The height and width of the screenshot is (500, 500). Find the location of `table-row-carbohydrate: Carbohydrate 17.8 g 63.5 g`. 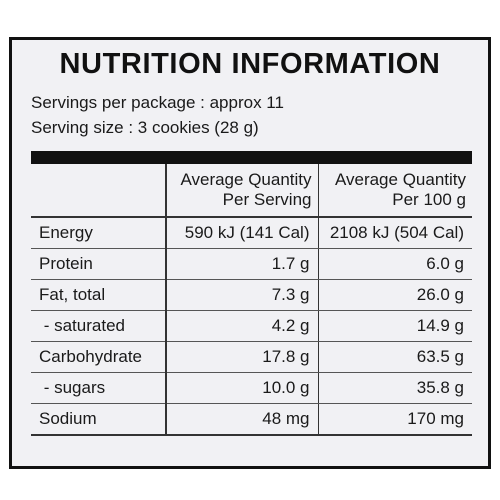

table-row-carbohydrate: Carbohydrate 17.8 g 63.5 g is located at coordinates (251, 357).